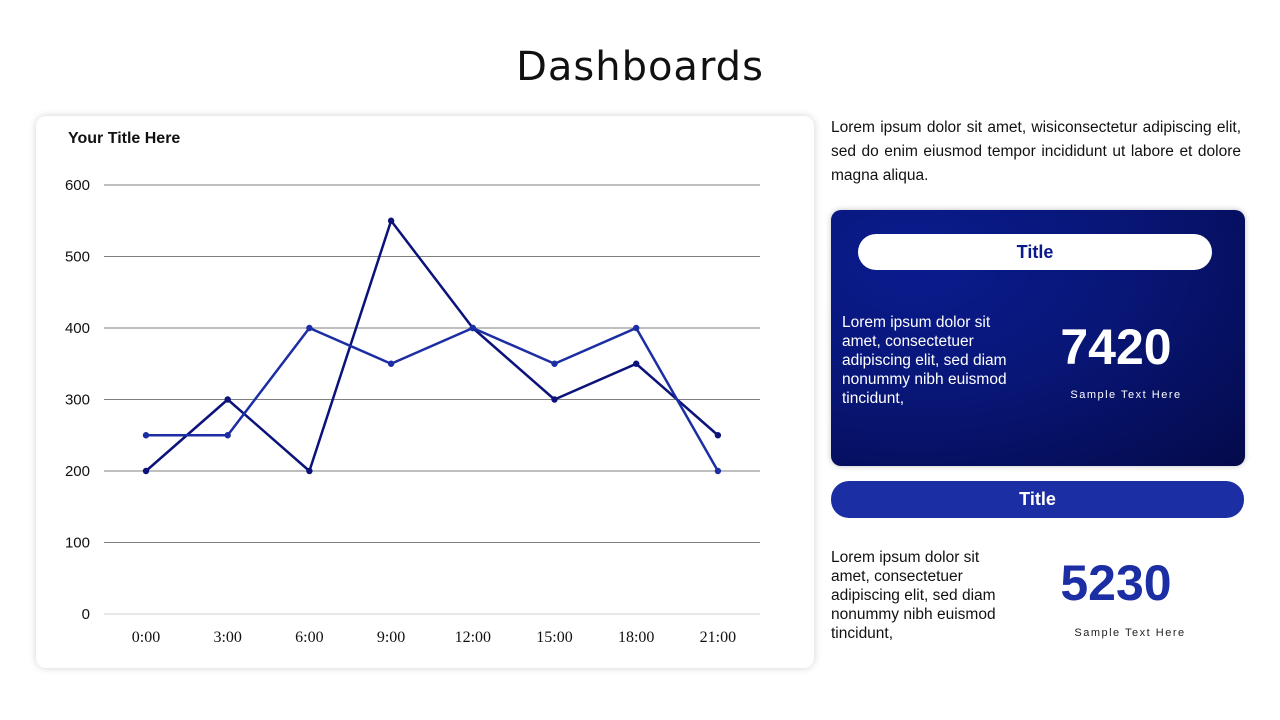  I want to click on kpi-secondary-title: Title, so click(1037, 499).